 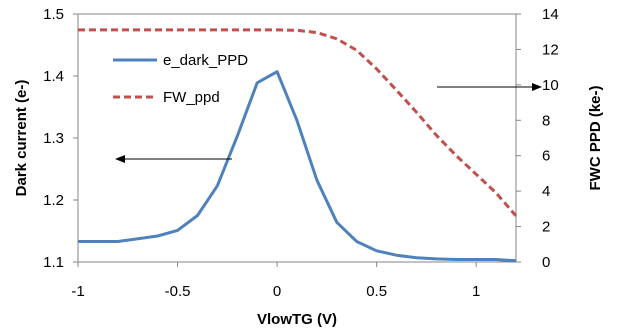 What do you see at coordinates (53, 262) in the screenshot?
I see `y-tick-label: 1.1` at bounding box center [53, 262].